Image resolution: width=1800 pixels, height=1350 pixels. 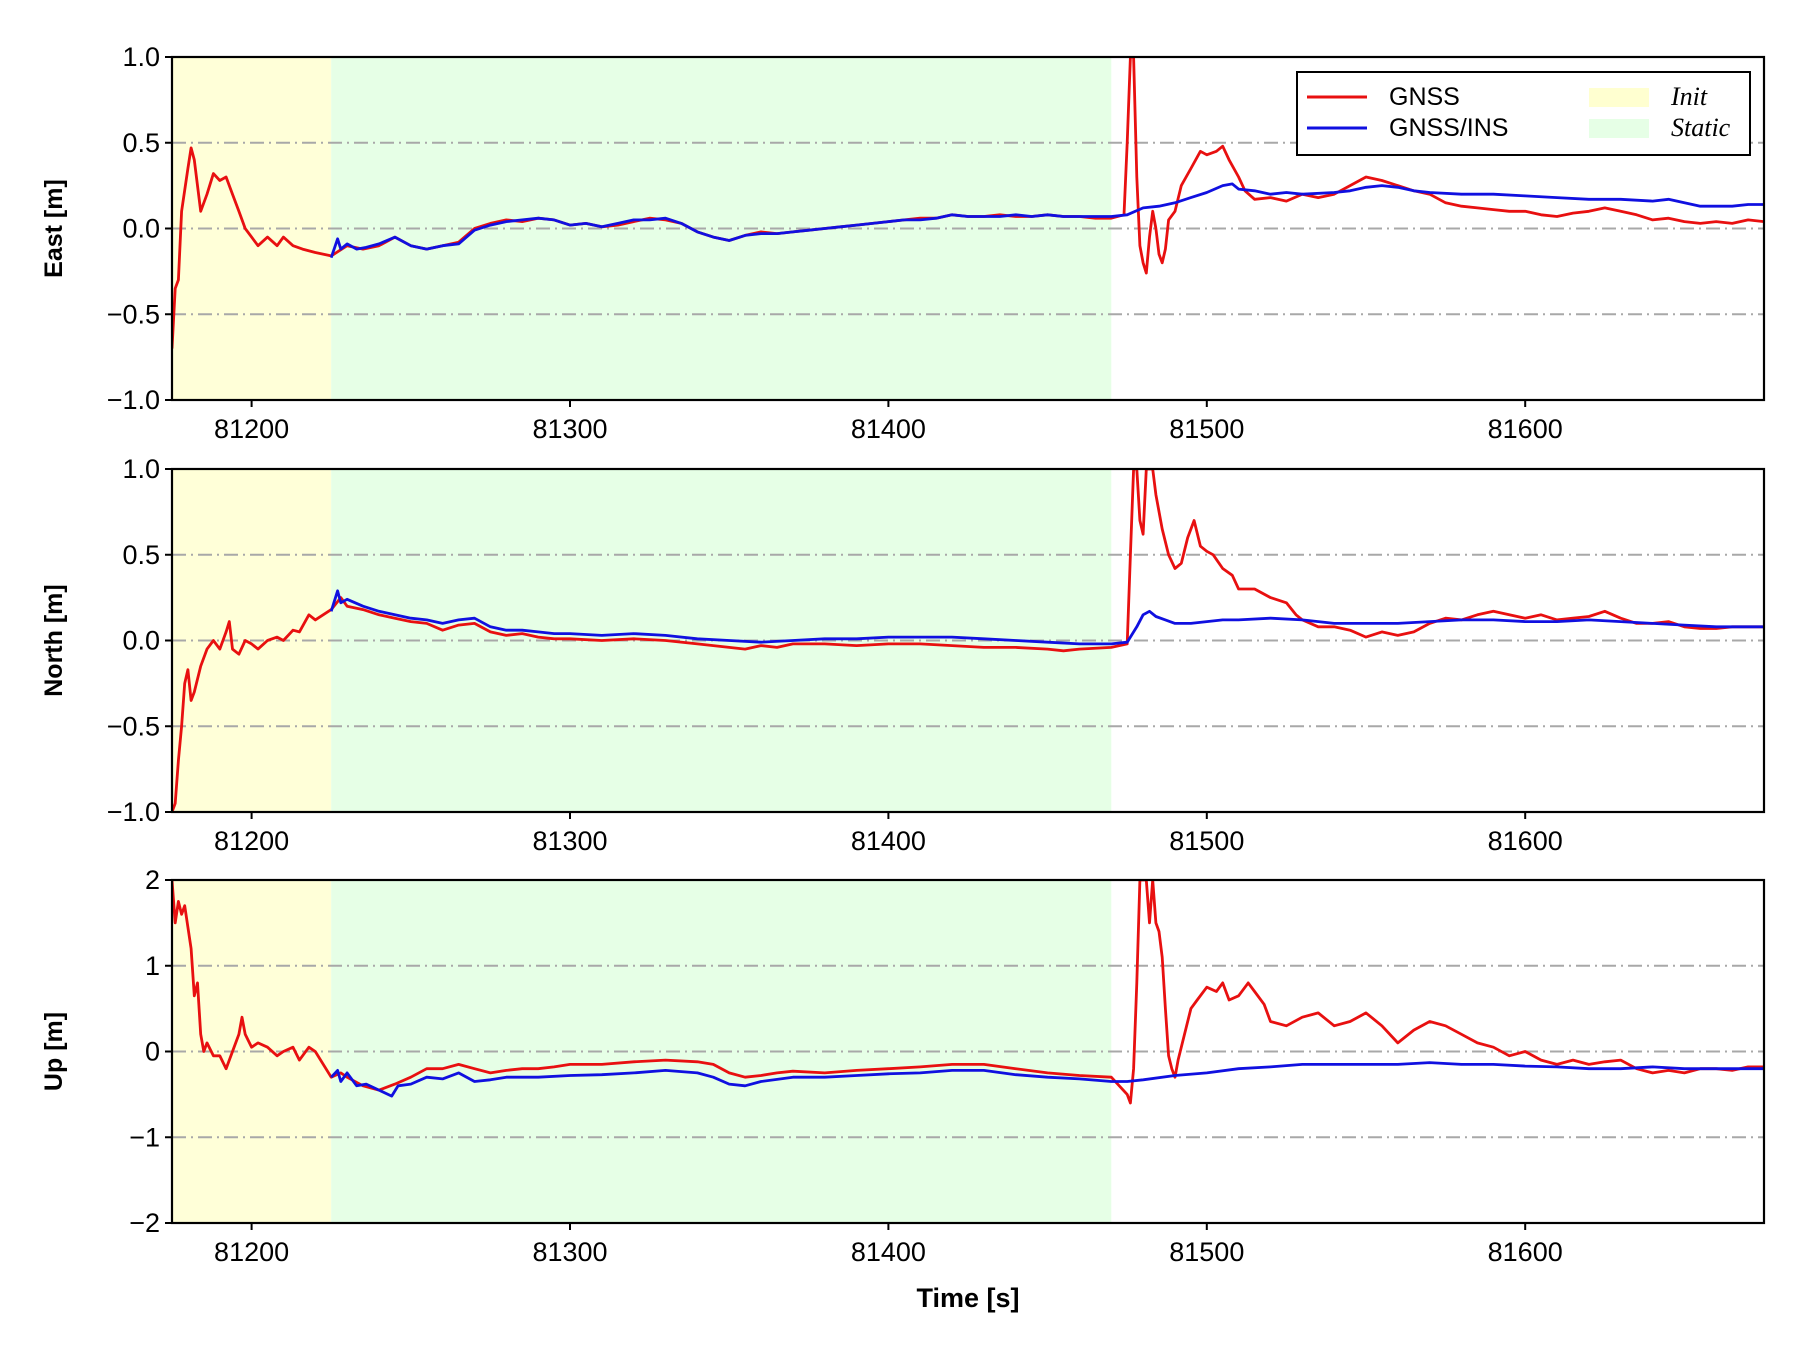 What do you see at coordinates (54, 640) in the screenshot?
I see `y-axis-label: North [m]` at bounding box center [54, 640].